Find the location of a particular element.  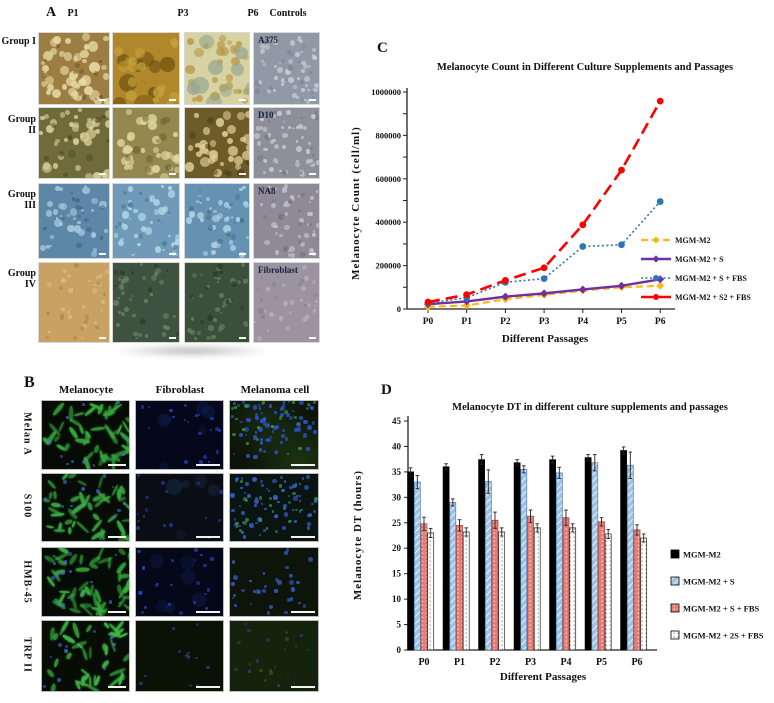

panel-a-column-header: Controls is located at coordinates (288, 13).